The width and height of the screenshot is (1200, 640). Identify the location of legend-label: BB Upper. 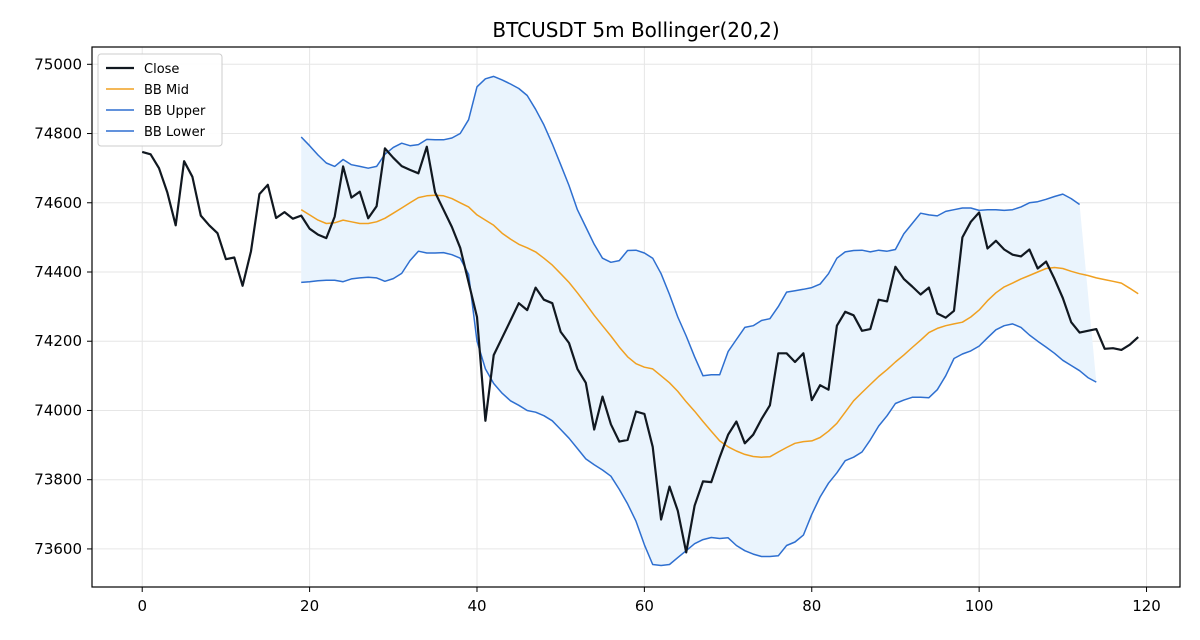
(175, 111).